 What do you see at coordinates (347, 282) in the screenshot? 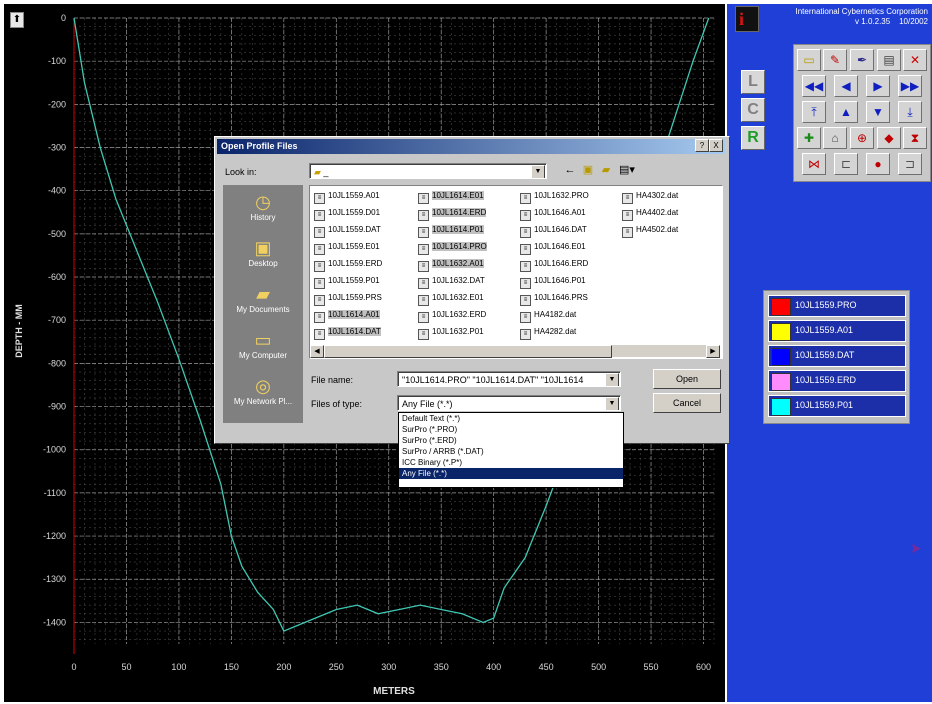
I see `file-item: ≡ 10JL1559.P01` at bounding box center [347, 282].